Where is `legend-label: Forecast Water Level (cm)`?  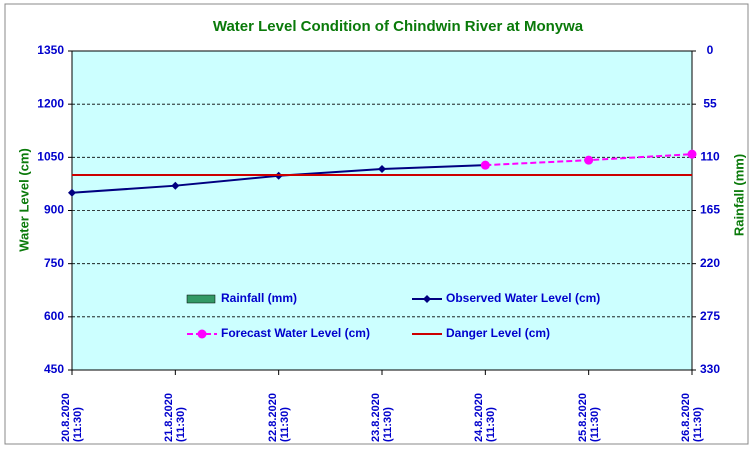
legend-label: Forecast Water Level (cm) is located at coordinates (295, 333).